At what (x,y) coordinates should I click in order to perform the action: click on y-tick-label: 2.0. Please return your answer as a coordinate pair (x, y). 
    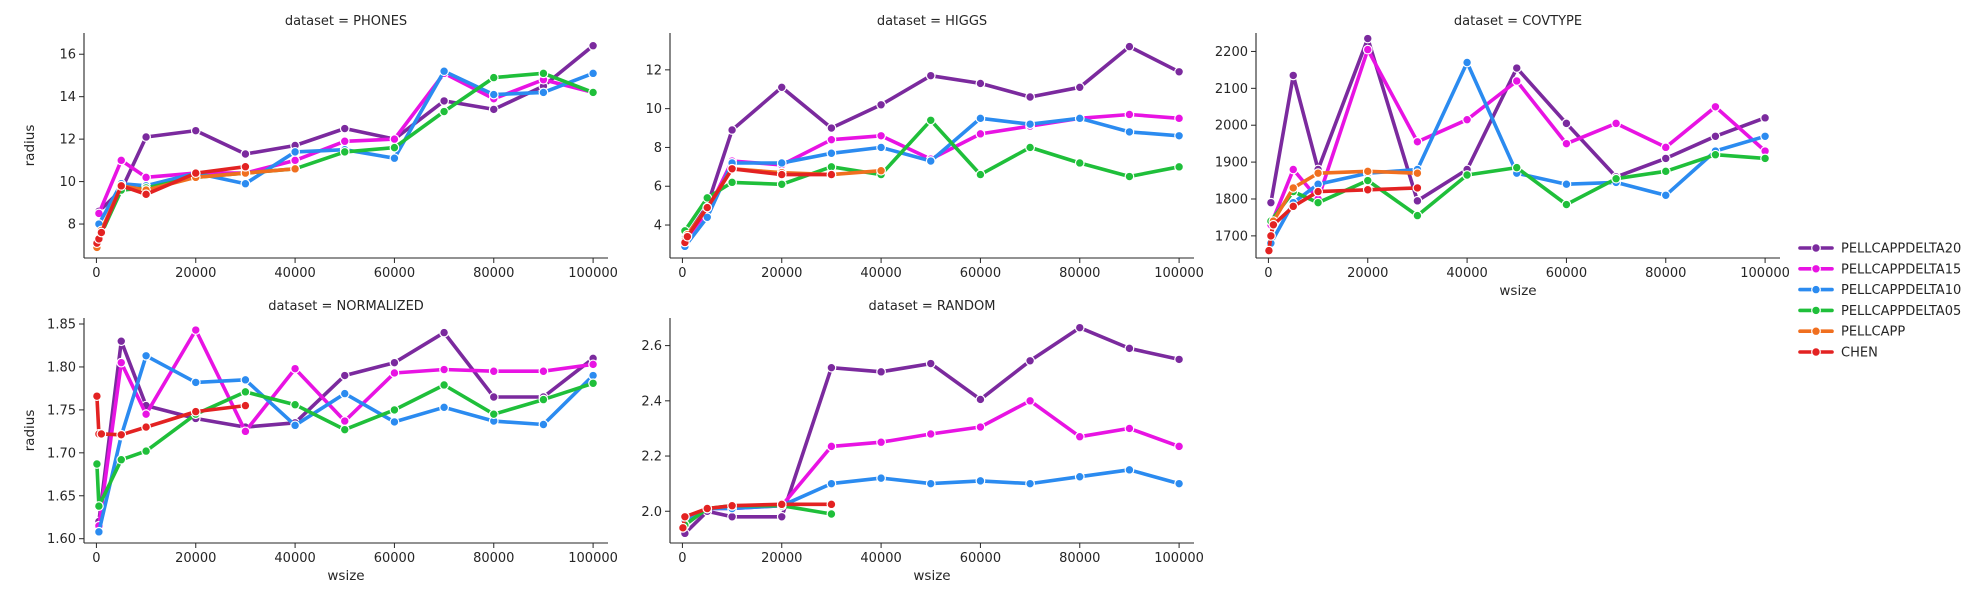
    Looking at the image, I should click on (651, 512).